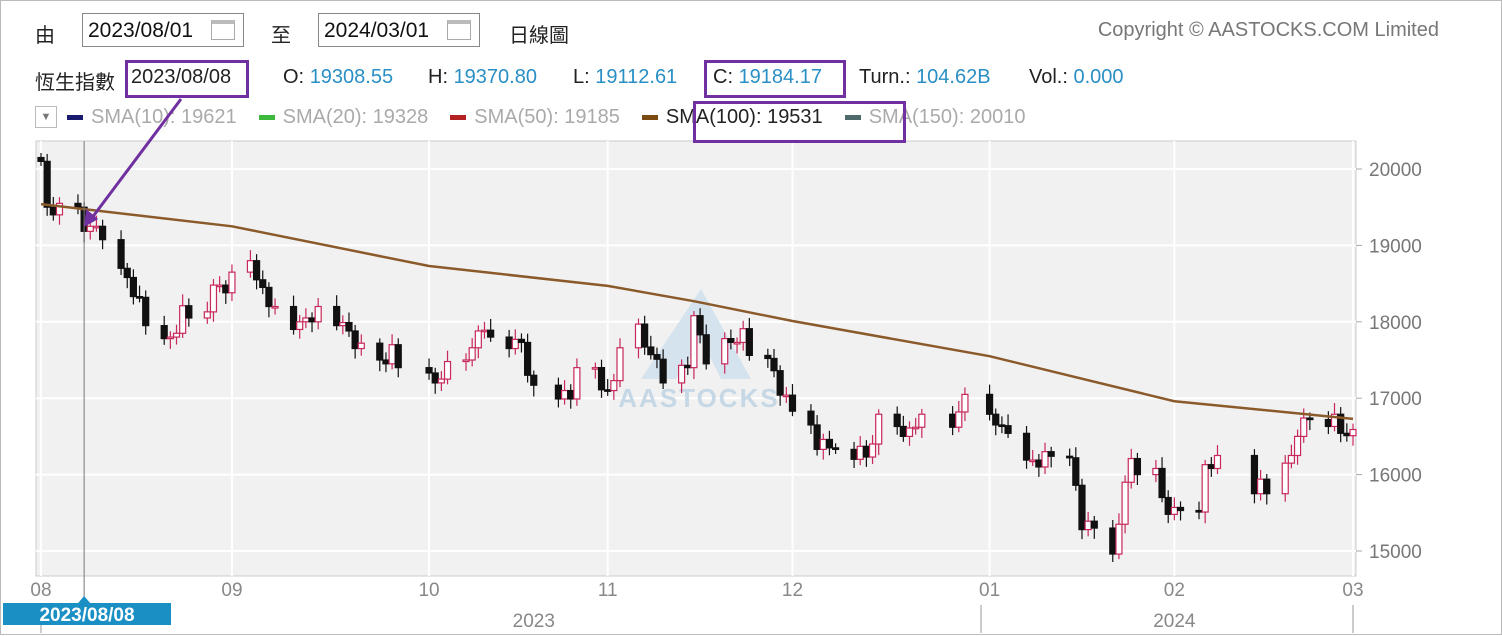  What do you see at coordinates (1395, 170) in the screenshot?
I see `y-tick-label: 20000` at bounding box center [1395, 170].